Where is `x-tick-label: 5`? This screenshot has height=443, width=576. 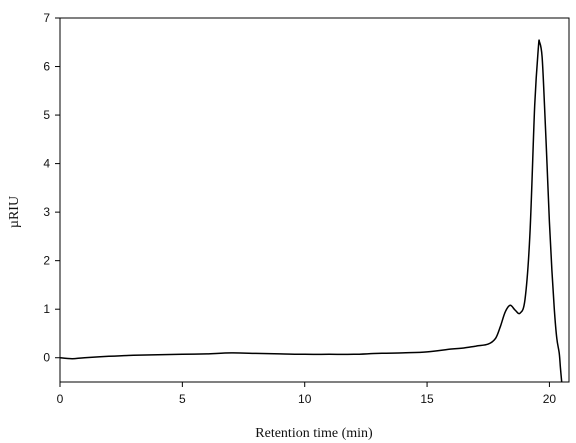
x-tick-label: 5 is located at coordinates (182, 399).